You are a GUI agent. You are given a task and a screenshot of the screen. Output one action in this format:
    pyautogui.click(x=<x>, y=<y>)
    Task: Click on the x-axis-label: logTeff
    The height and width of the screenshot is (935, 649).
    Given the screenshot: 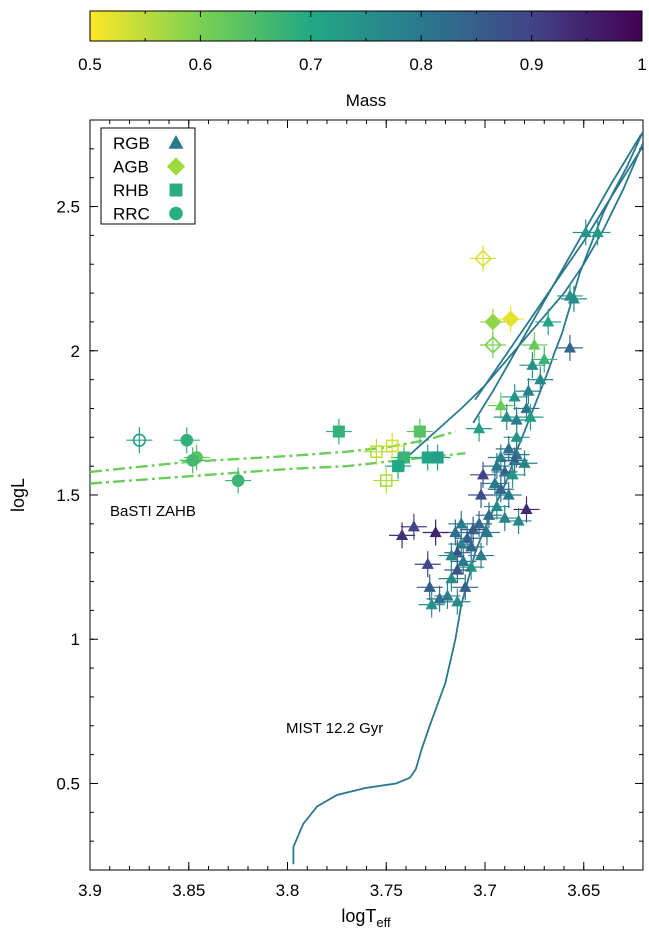 What is the action you would take?
    pyautogui.click(x=366, y=918)
    